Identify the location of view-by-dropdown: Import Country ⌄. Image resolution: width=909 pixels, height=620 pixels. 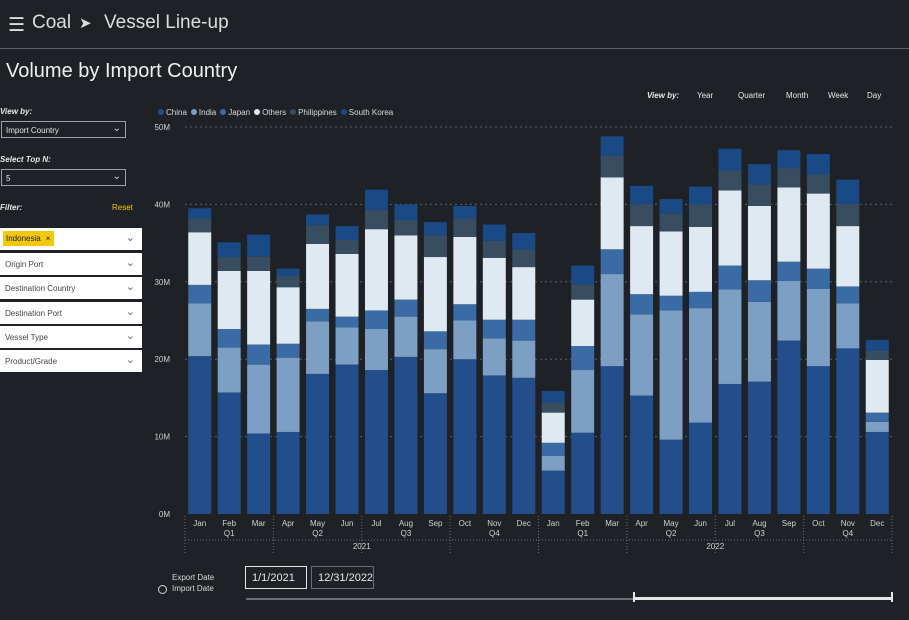
(63, 129).